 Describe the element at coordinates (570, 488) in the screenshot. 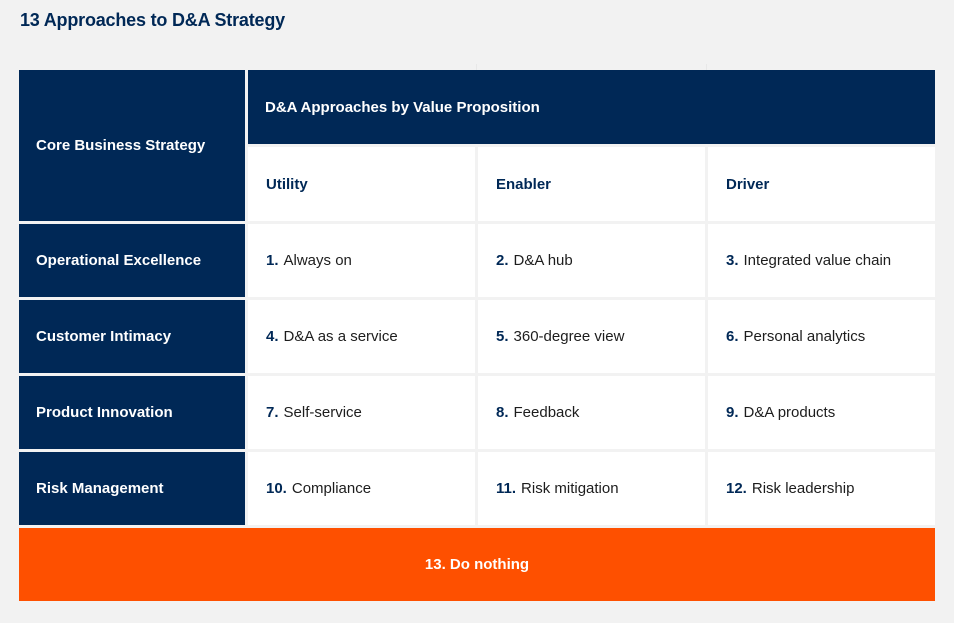

I see `approach-label: Risk mitigation` at that location.